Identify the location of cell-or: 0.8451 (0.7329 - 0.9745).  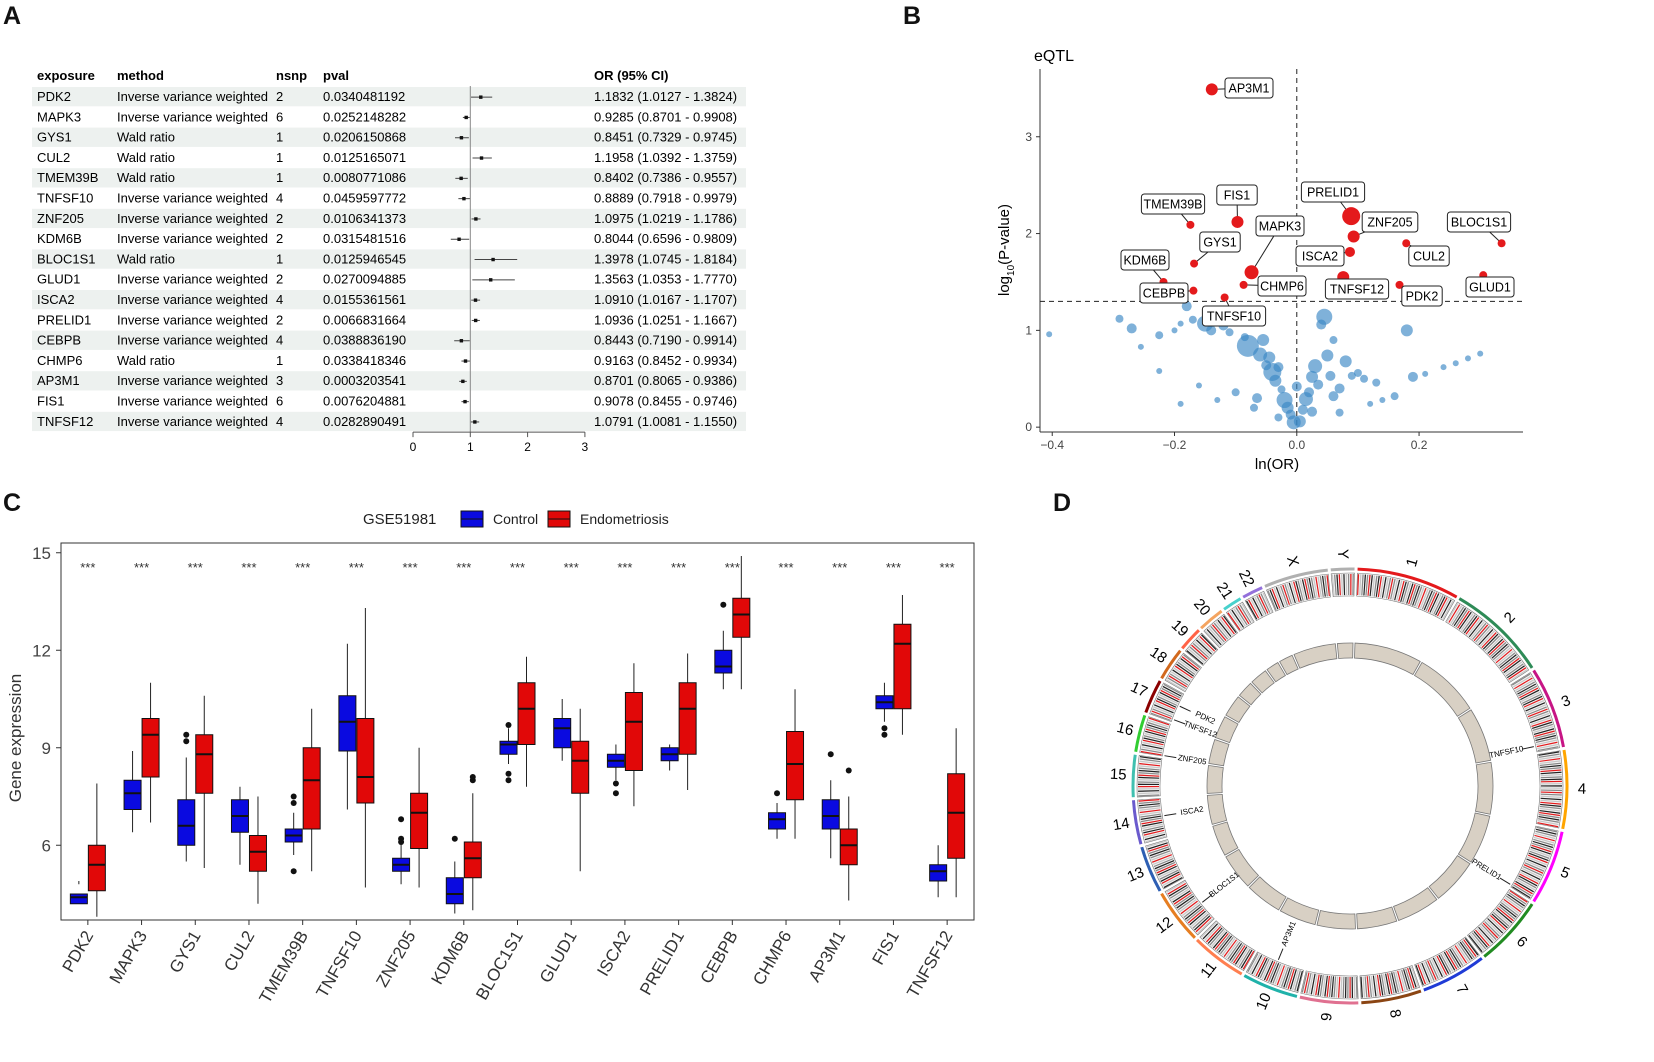
(665, 137).